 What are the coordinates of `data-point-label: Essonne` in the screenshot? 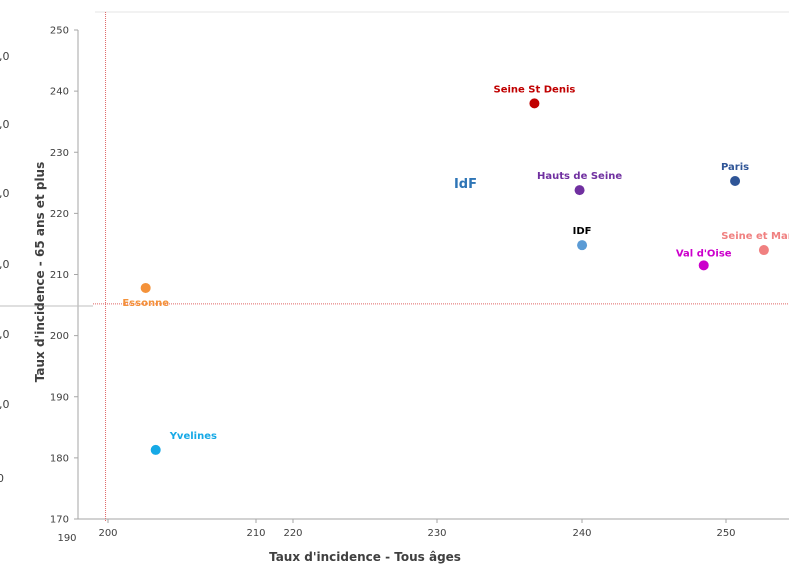 It's located at (145, 303).